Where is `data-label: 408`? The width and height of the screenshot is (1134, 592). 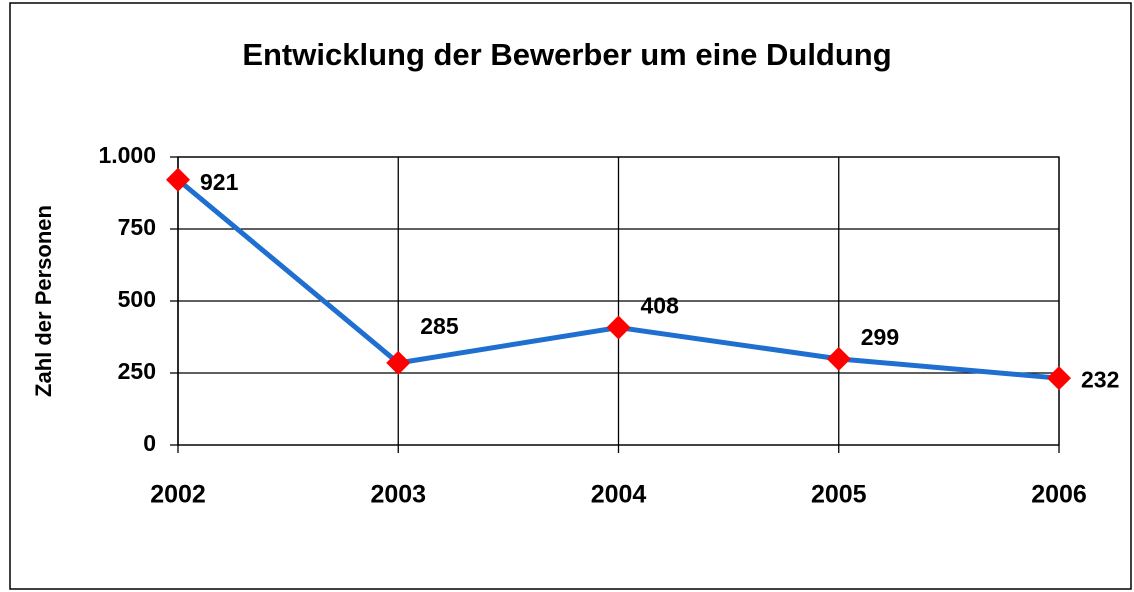
data-label: 408 is located at coordinates (660, 306).